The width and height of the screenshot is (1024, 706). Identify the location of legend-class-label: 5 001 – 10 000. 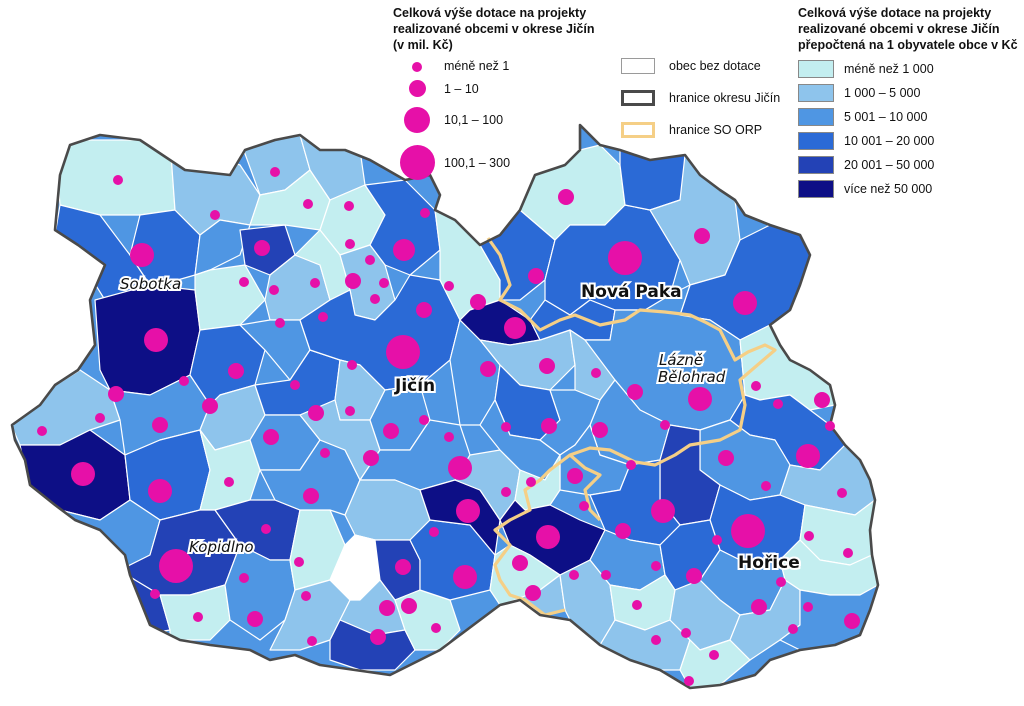
(886, 117).